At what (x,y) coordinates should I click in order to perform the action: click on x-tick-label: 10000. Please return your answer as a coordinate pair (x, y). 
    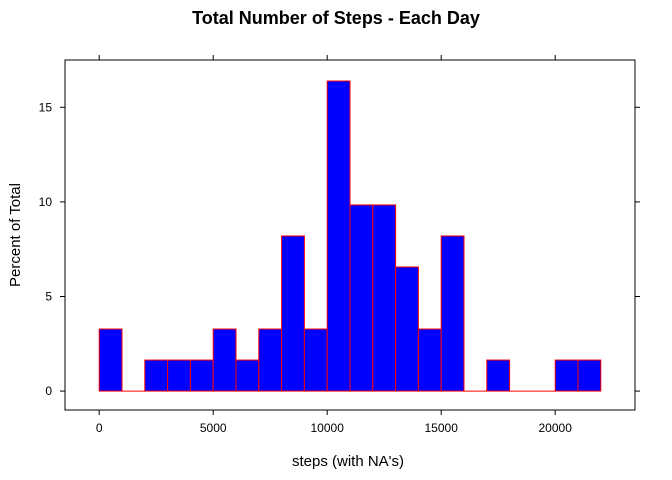
    Looking at the image, I should click on (328, 428).